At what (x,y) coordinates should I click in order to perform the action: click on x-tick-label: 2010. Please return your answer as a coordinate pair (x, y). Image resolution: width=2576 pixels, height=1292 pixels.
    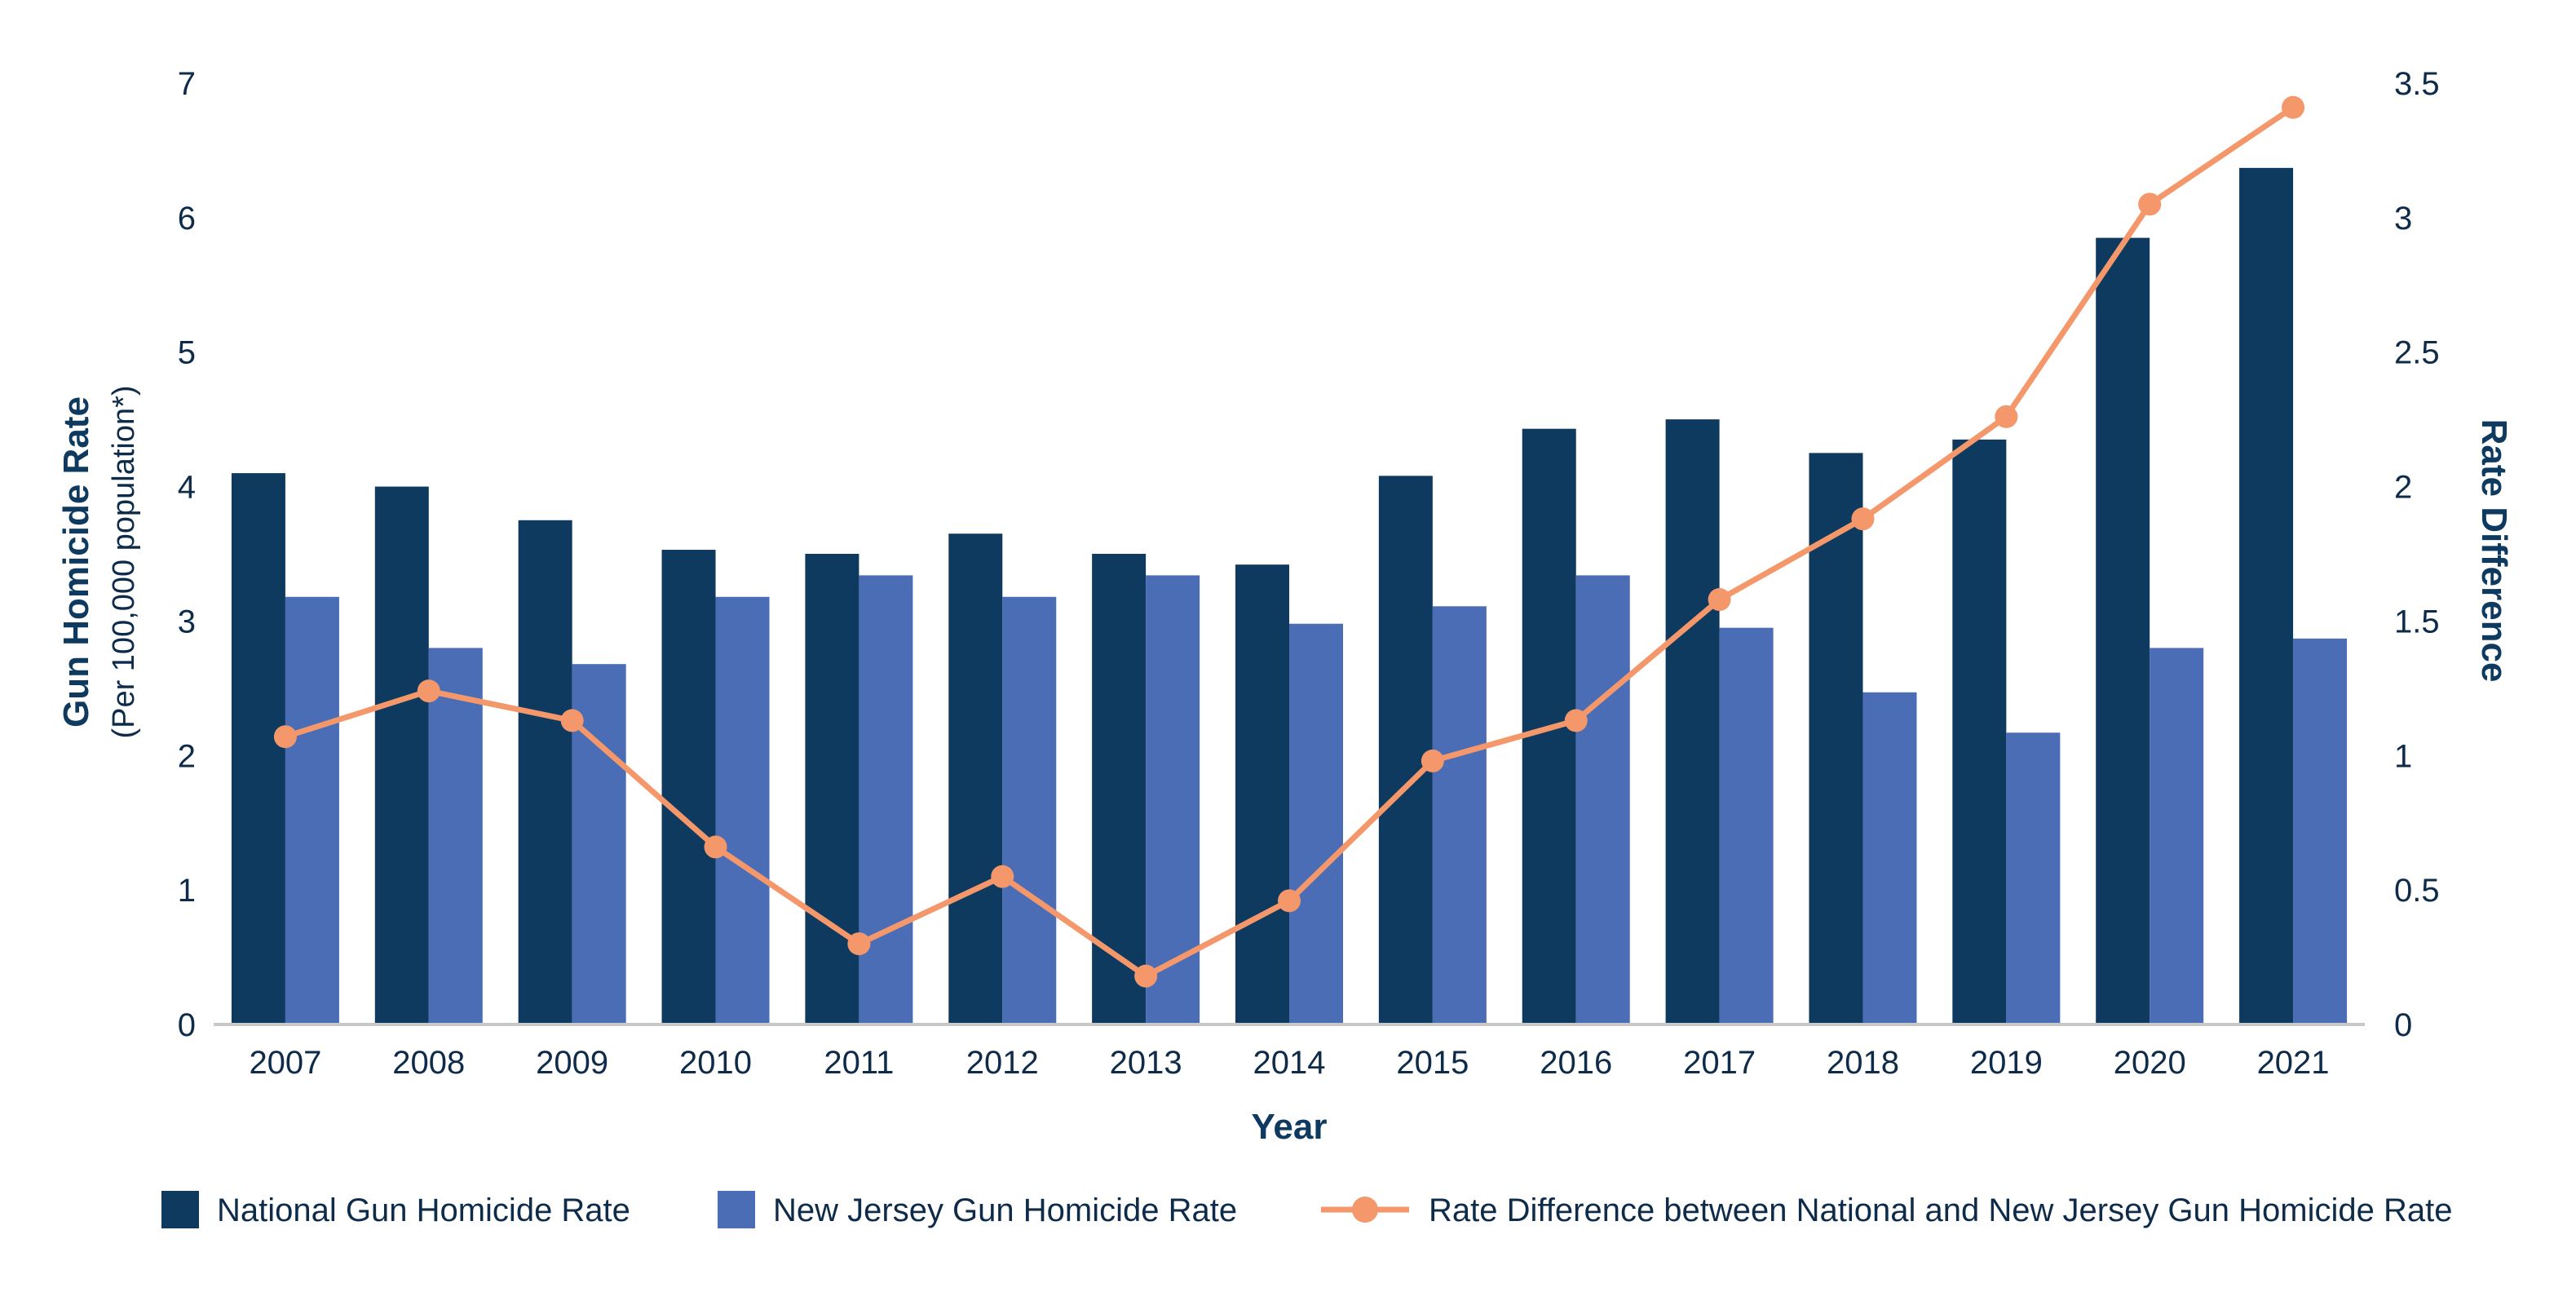
    Looking at the image, I should click on (715, 1063).